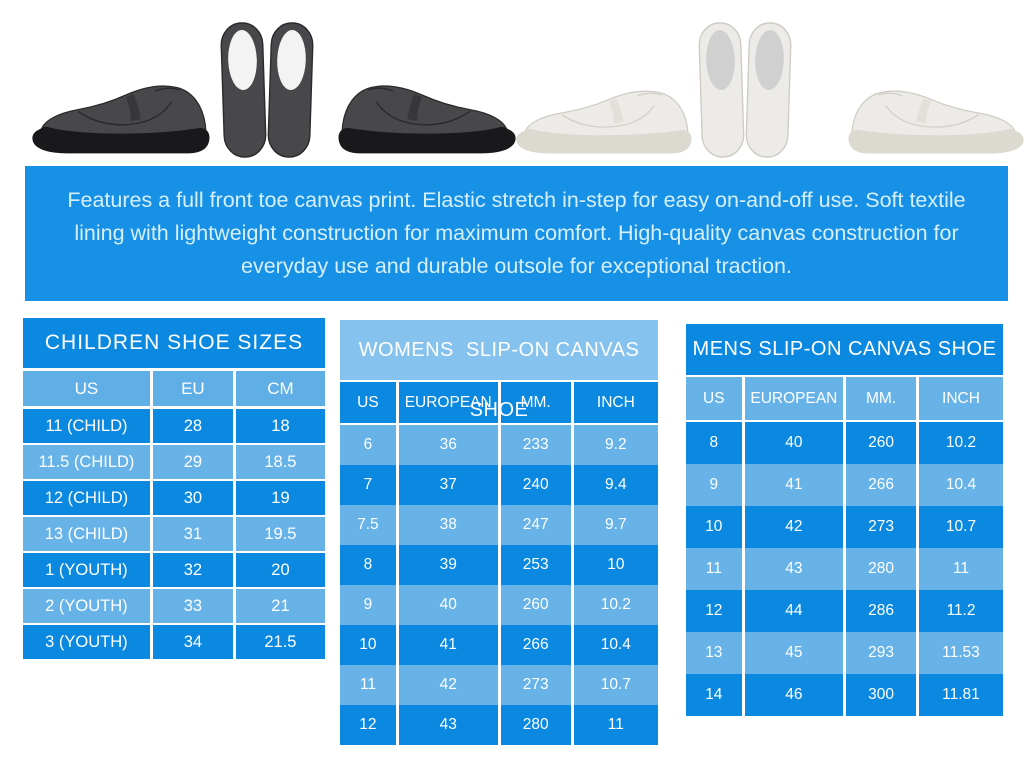 The image size is (1024, 772). What do you see at coordinates (537, 485) in the screenshot?
I see `size-cell: 240` at bounding box center [537, 485].